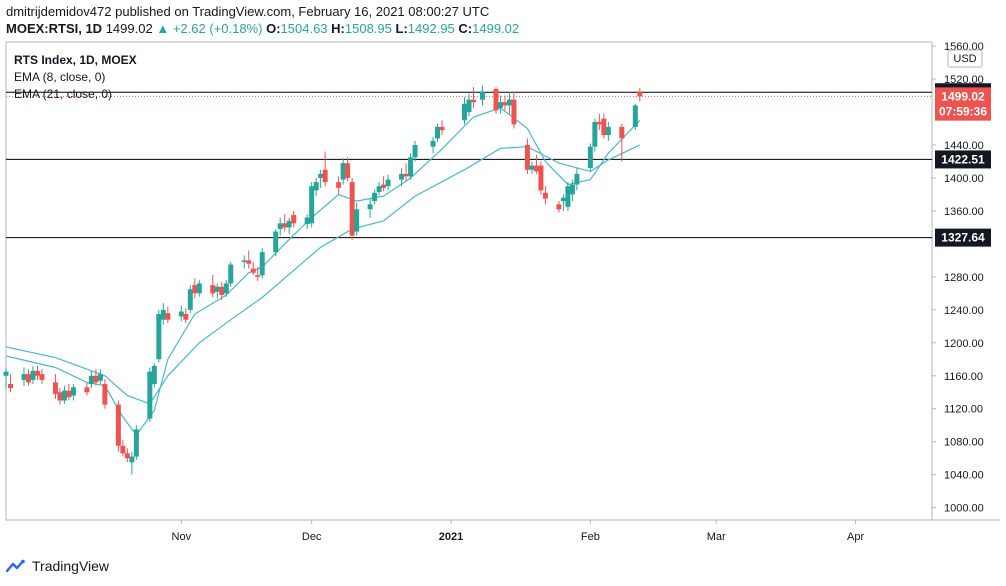 This screenshot has width=1006, height=586. What do you see at coordinates (17, 566) in the screenshot?
I see `tradingview-logo-icon` at bounding box center [17, 566].